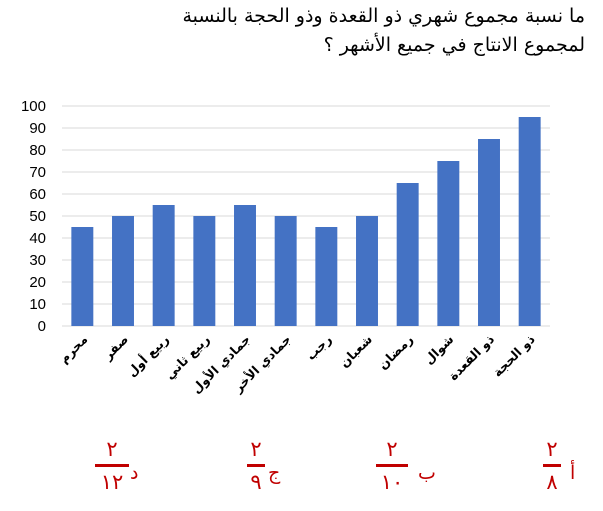 This screenshot has width=603, height=511. What do you see at coordinates (427, 473) in the screenshot?
I see `option-b-letter: ب` at bounding box center [427, 473].